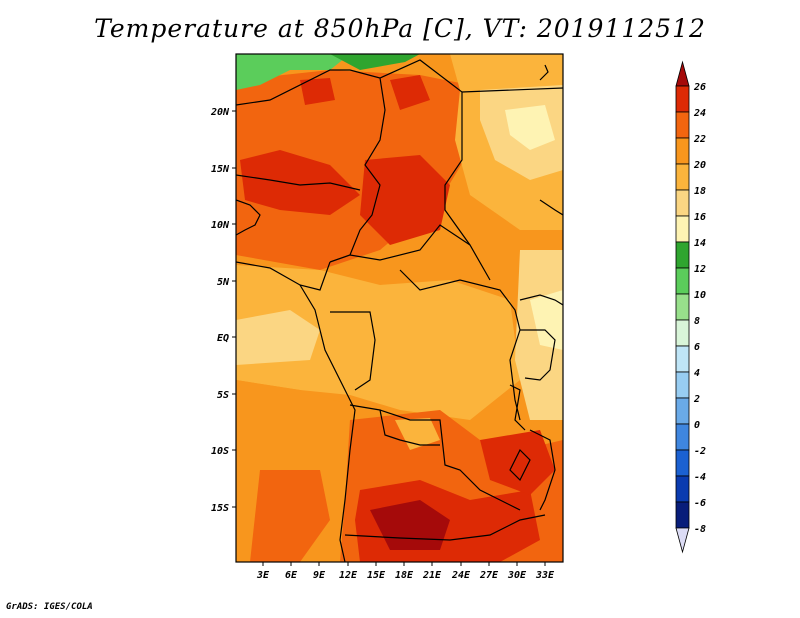 Image resolution: width=800 pixels, height=618 pixels. Describe the element at coordinates (517, 575) in the screenshot. I see `lon-label: 30E` at that location.